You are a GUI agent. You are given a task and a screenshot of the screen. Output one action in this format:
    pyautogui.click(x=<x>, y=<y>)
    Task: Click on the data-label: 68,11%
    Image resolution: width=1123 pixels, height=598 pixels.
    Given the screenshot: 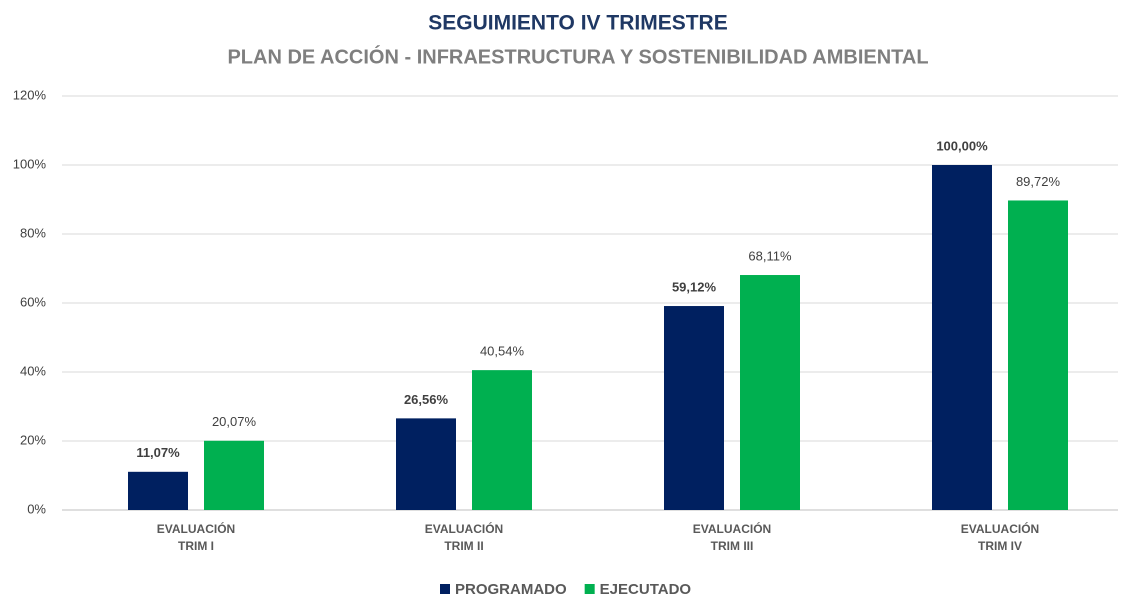 What is the action you would take?
    pyautogui.click(x=770, y=255)
    